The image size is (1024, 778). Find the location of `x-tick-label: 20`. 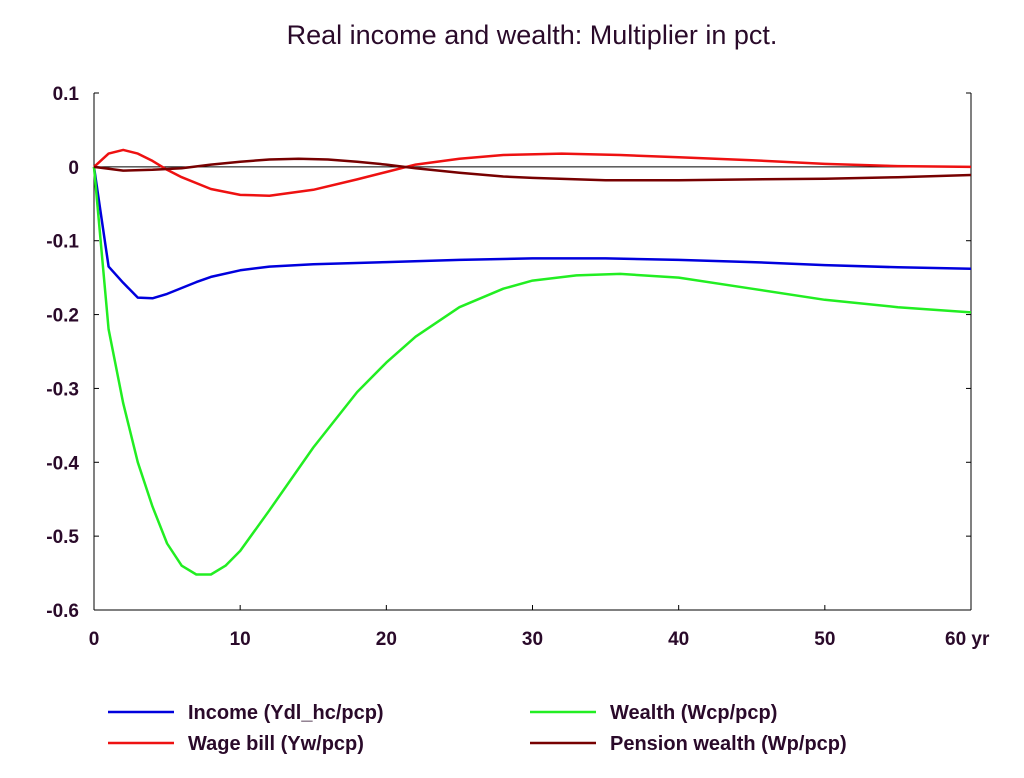

x-tick-label: 20 is located at coordinates (386, 639).